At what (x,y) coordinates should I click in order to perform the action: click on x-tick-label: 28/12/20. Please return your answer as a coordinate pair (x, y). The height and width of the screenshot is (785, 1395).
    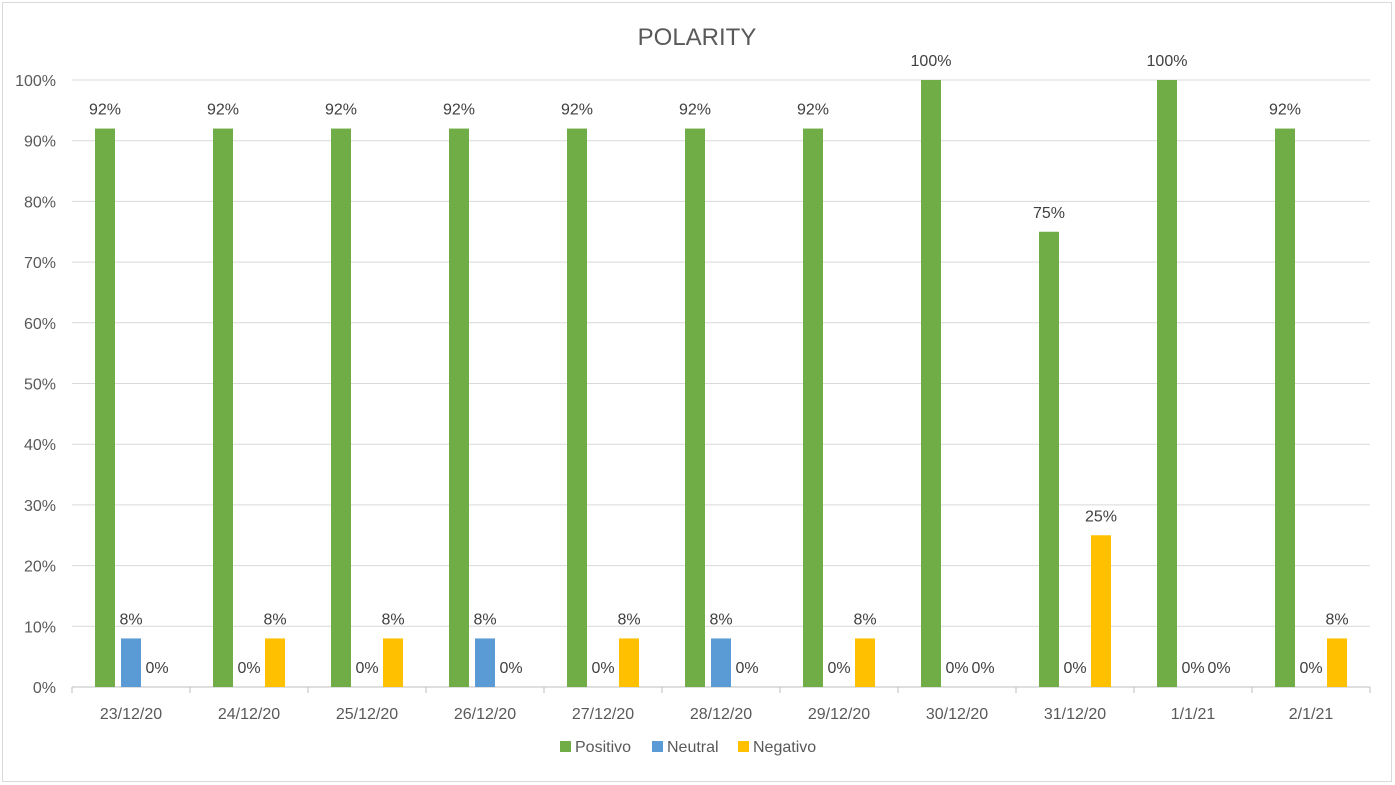
    Looking at the image, I should click on (721, 714).